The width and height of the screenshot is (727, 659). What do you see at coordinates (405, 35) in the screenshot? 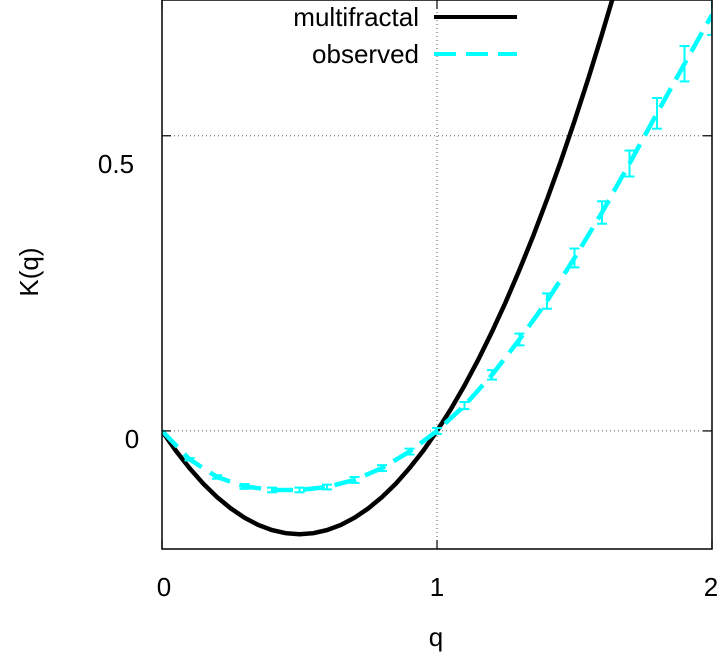
I see `legend: multifractal observed` at bounding box center [405, 35].